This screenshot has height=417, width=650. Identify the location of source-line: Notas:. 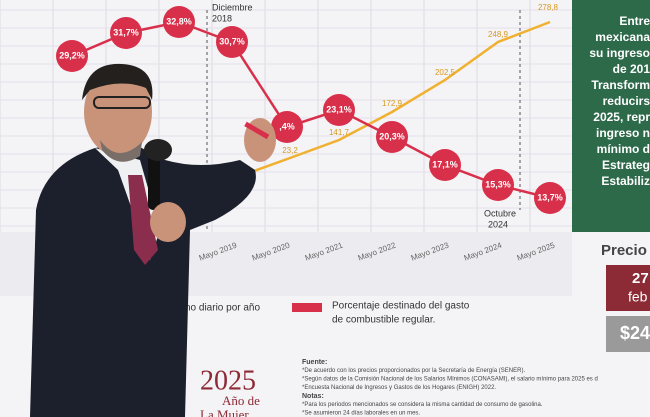
(313, 396).